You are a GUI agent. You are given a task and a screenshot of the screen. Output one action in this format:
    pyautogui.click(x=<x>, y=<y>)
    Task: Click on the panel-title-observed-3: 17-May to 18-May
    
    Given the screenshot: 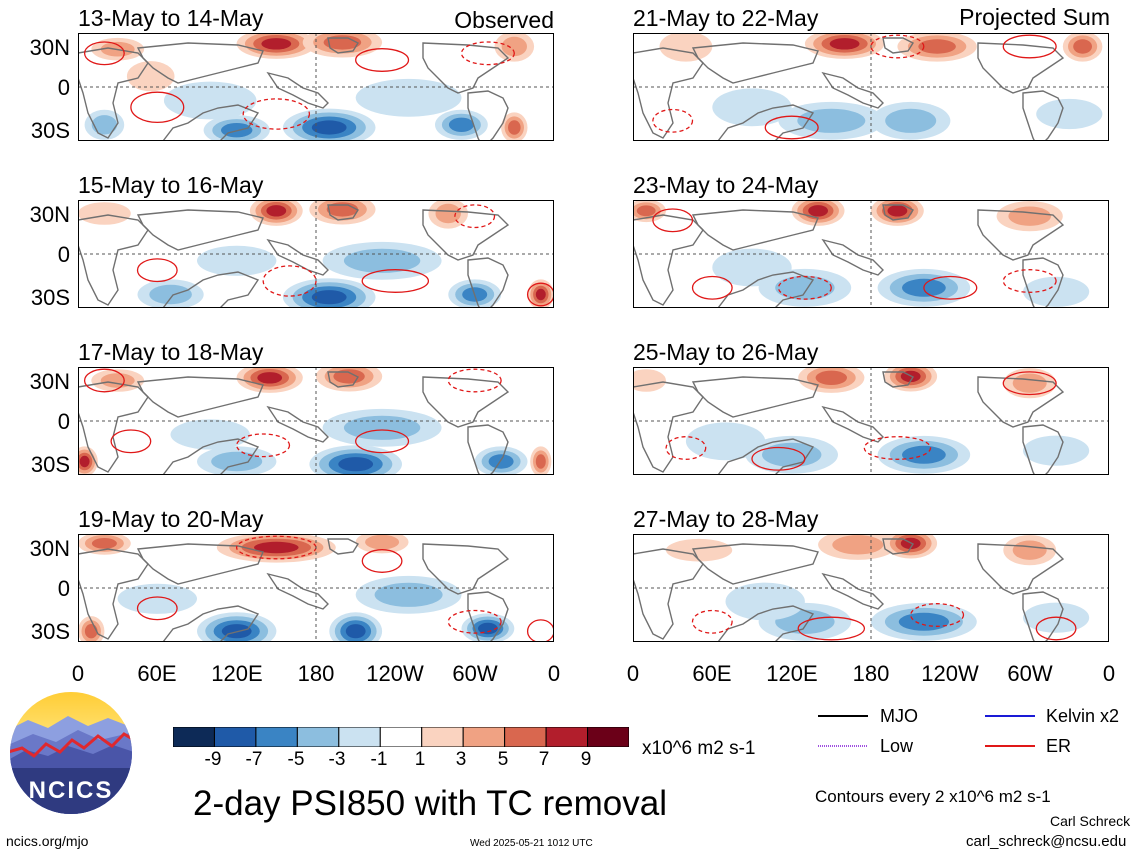 What is the action you would take?
    pyautogui.click(x=171, y=352)
    